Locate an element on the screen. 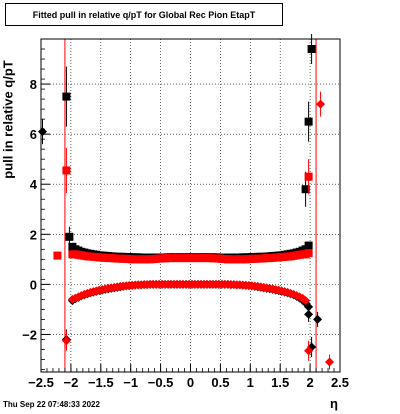 The height and width of the screenshot is (414, 400). x-axis-label: η is located at coordinates (334, 403).